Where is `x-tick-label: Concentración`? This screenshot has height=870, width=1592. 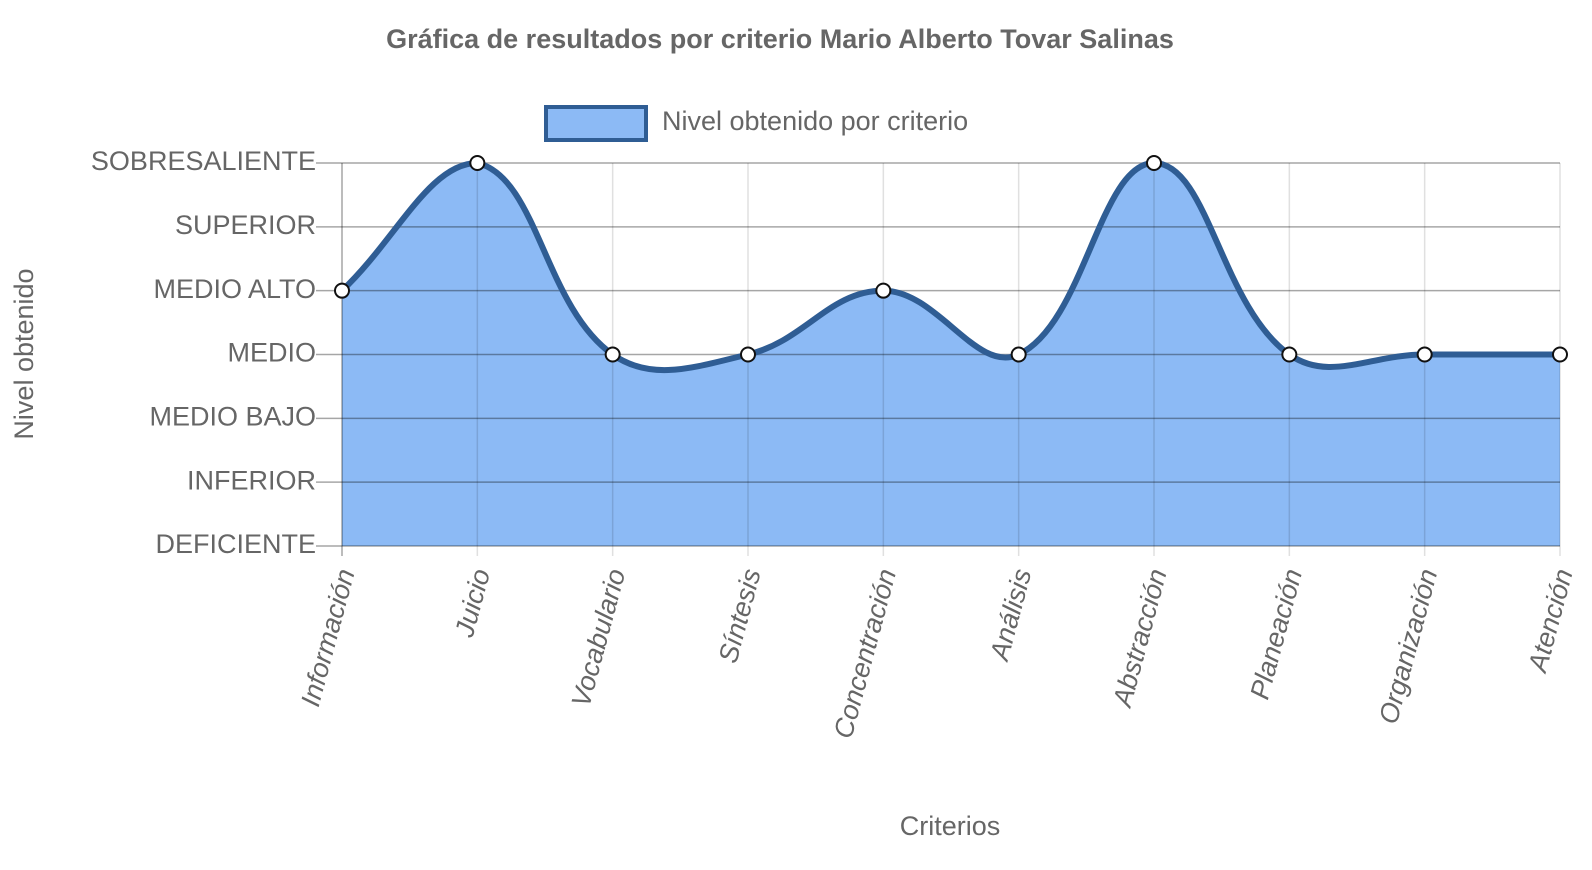 x-tick-label: Concentración is located at coordinates (865, 654).